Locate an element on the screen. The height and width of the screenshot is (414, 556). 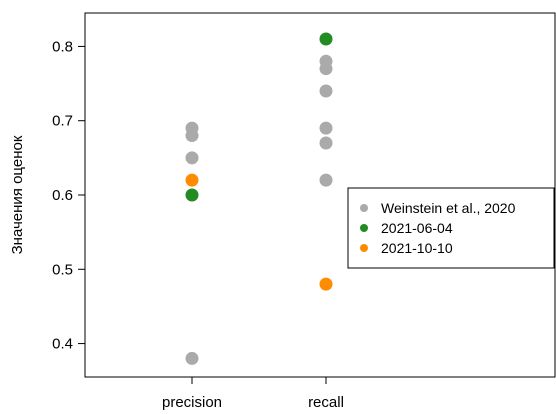
y-tick-label: 0.6 is located at coordinates (62, 195).